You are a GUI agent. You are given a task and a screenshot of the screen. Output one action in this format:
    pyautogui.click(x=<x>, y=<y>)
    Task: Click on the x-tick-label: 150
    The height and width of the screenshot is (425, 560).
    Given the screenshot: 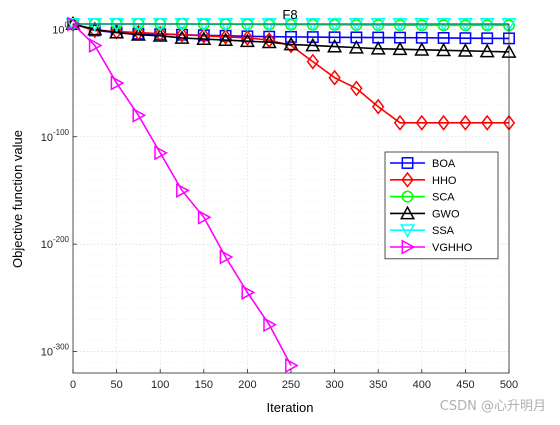 What is the action you would take?
    pyautogui.click(x=204, y=385)
    